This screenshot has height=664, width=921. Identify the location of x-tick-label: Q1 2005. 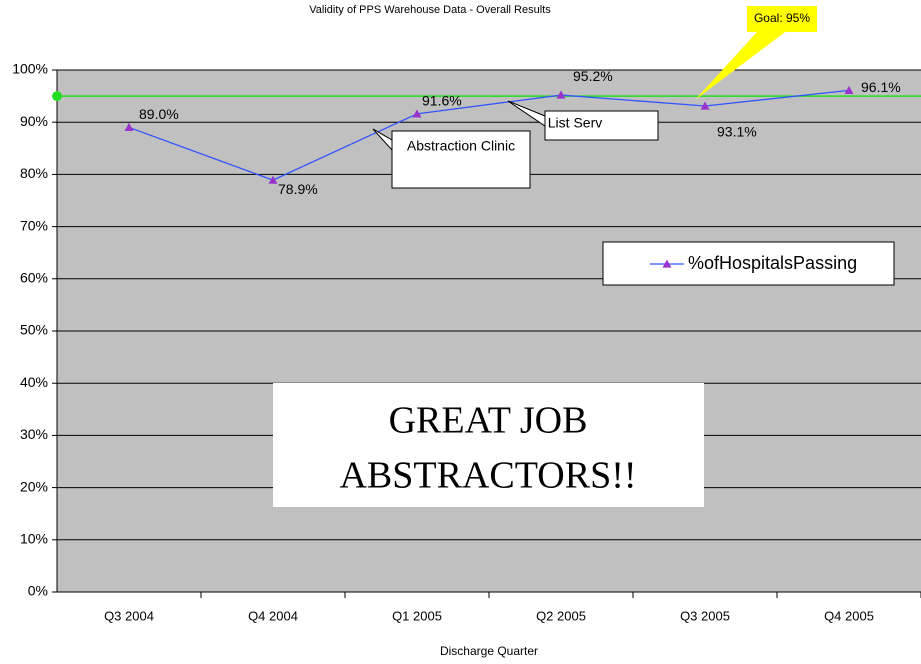
(417, 615).